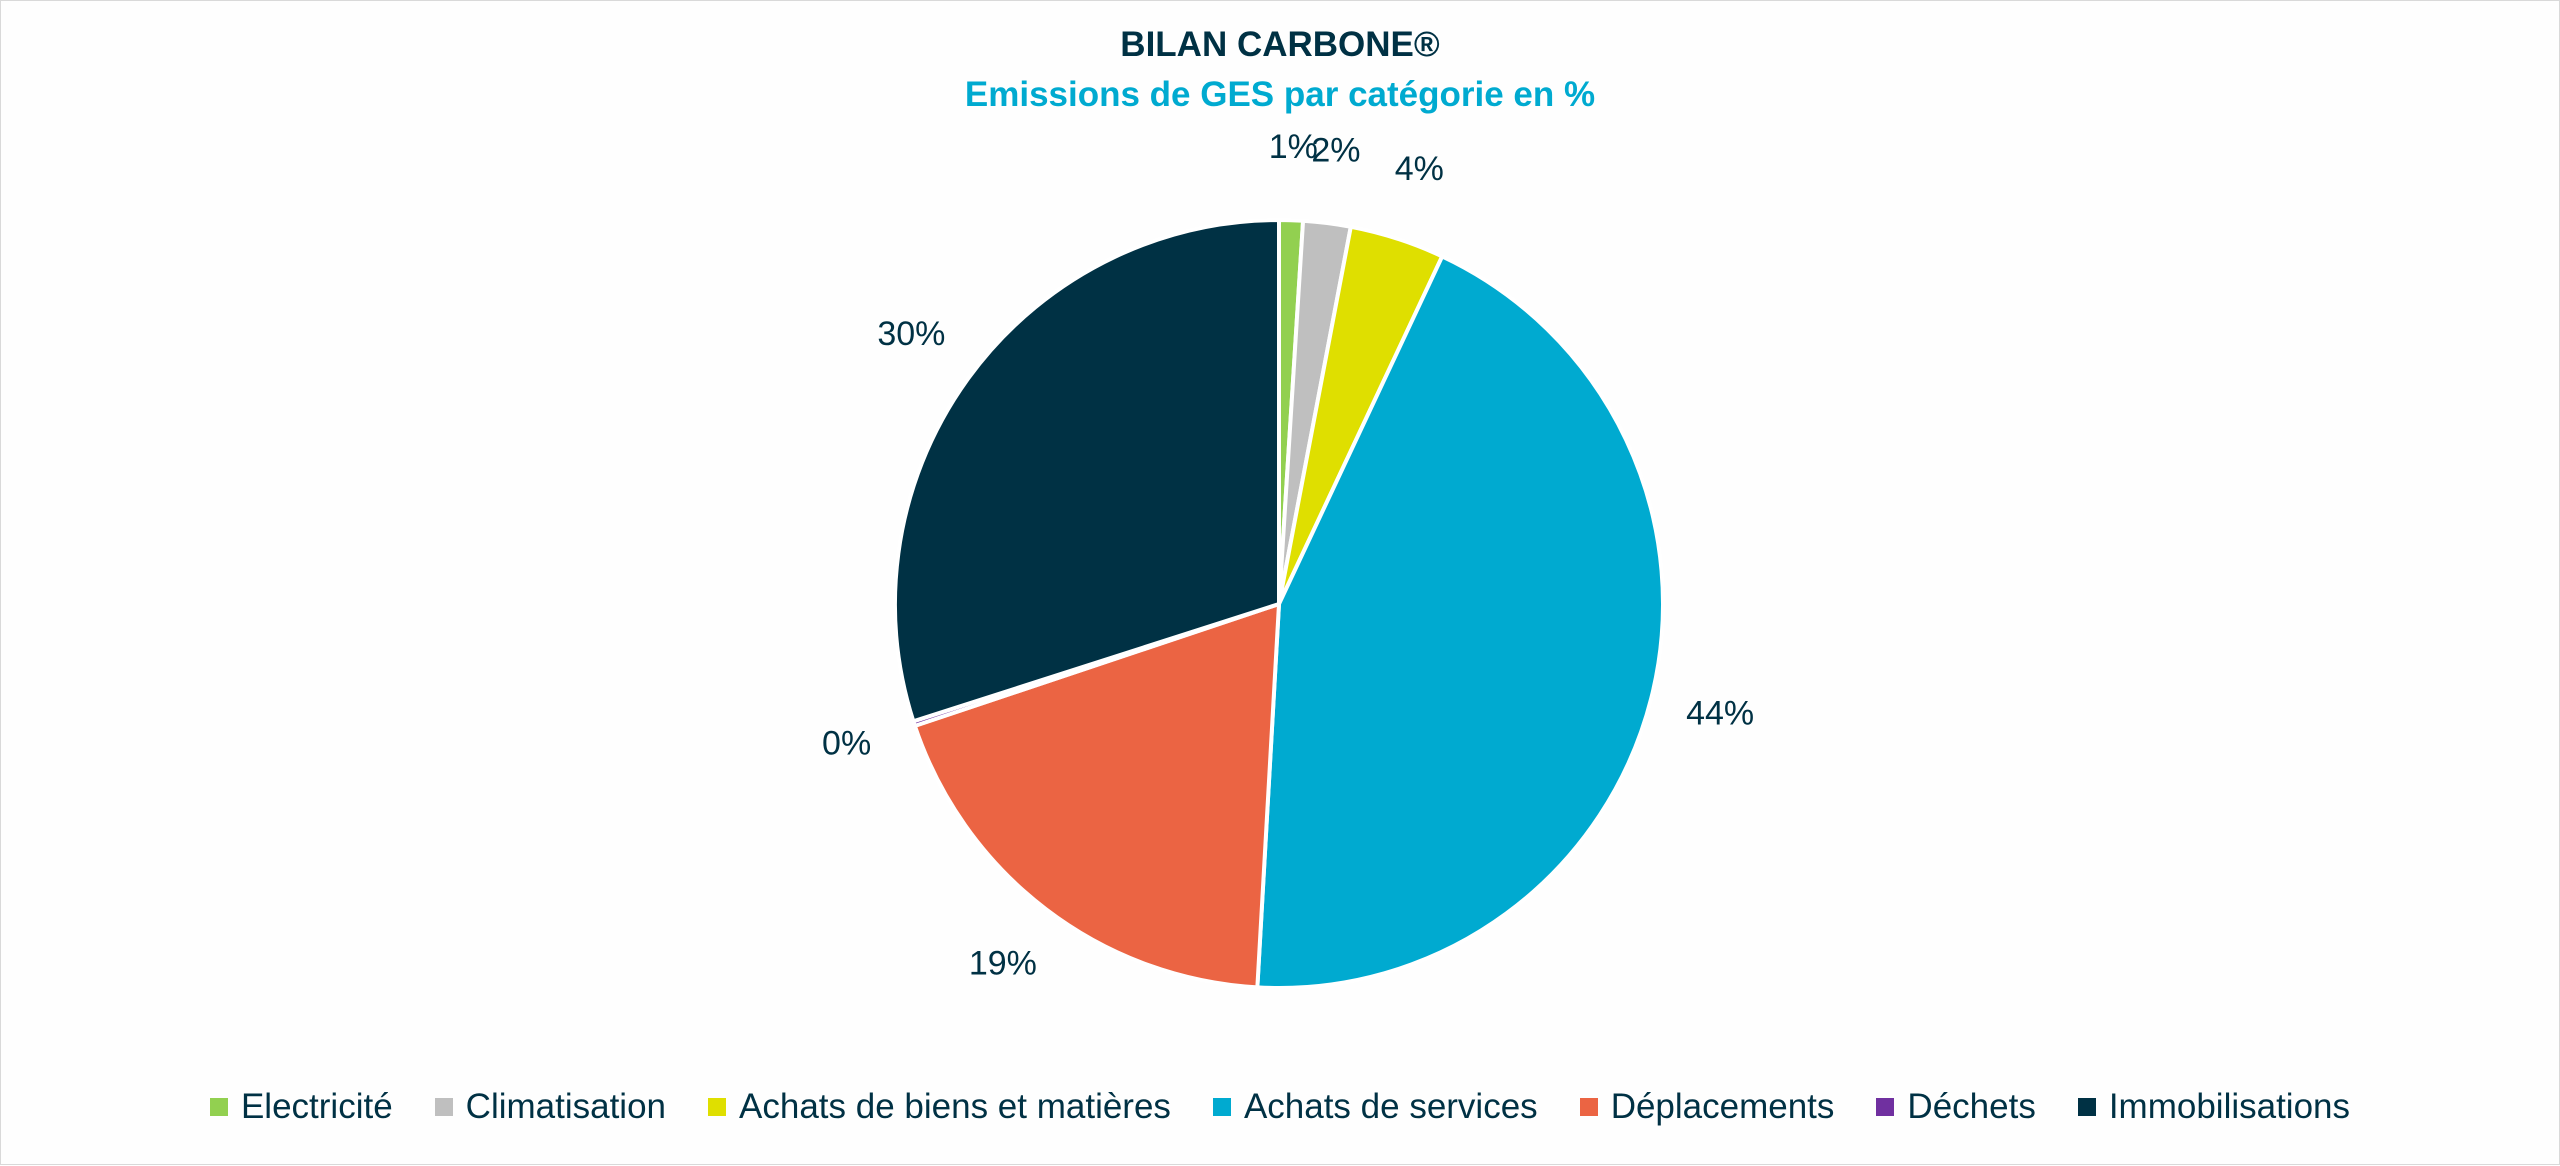  I want to click on legend-label-electricite: Electricité, so click(316, 1106).